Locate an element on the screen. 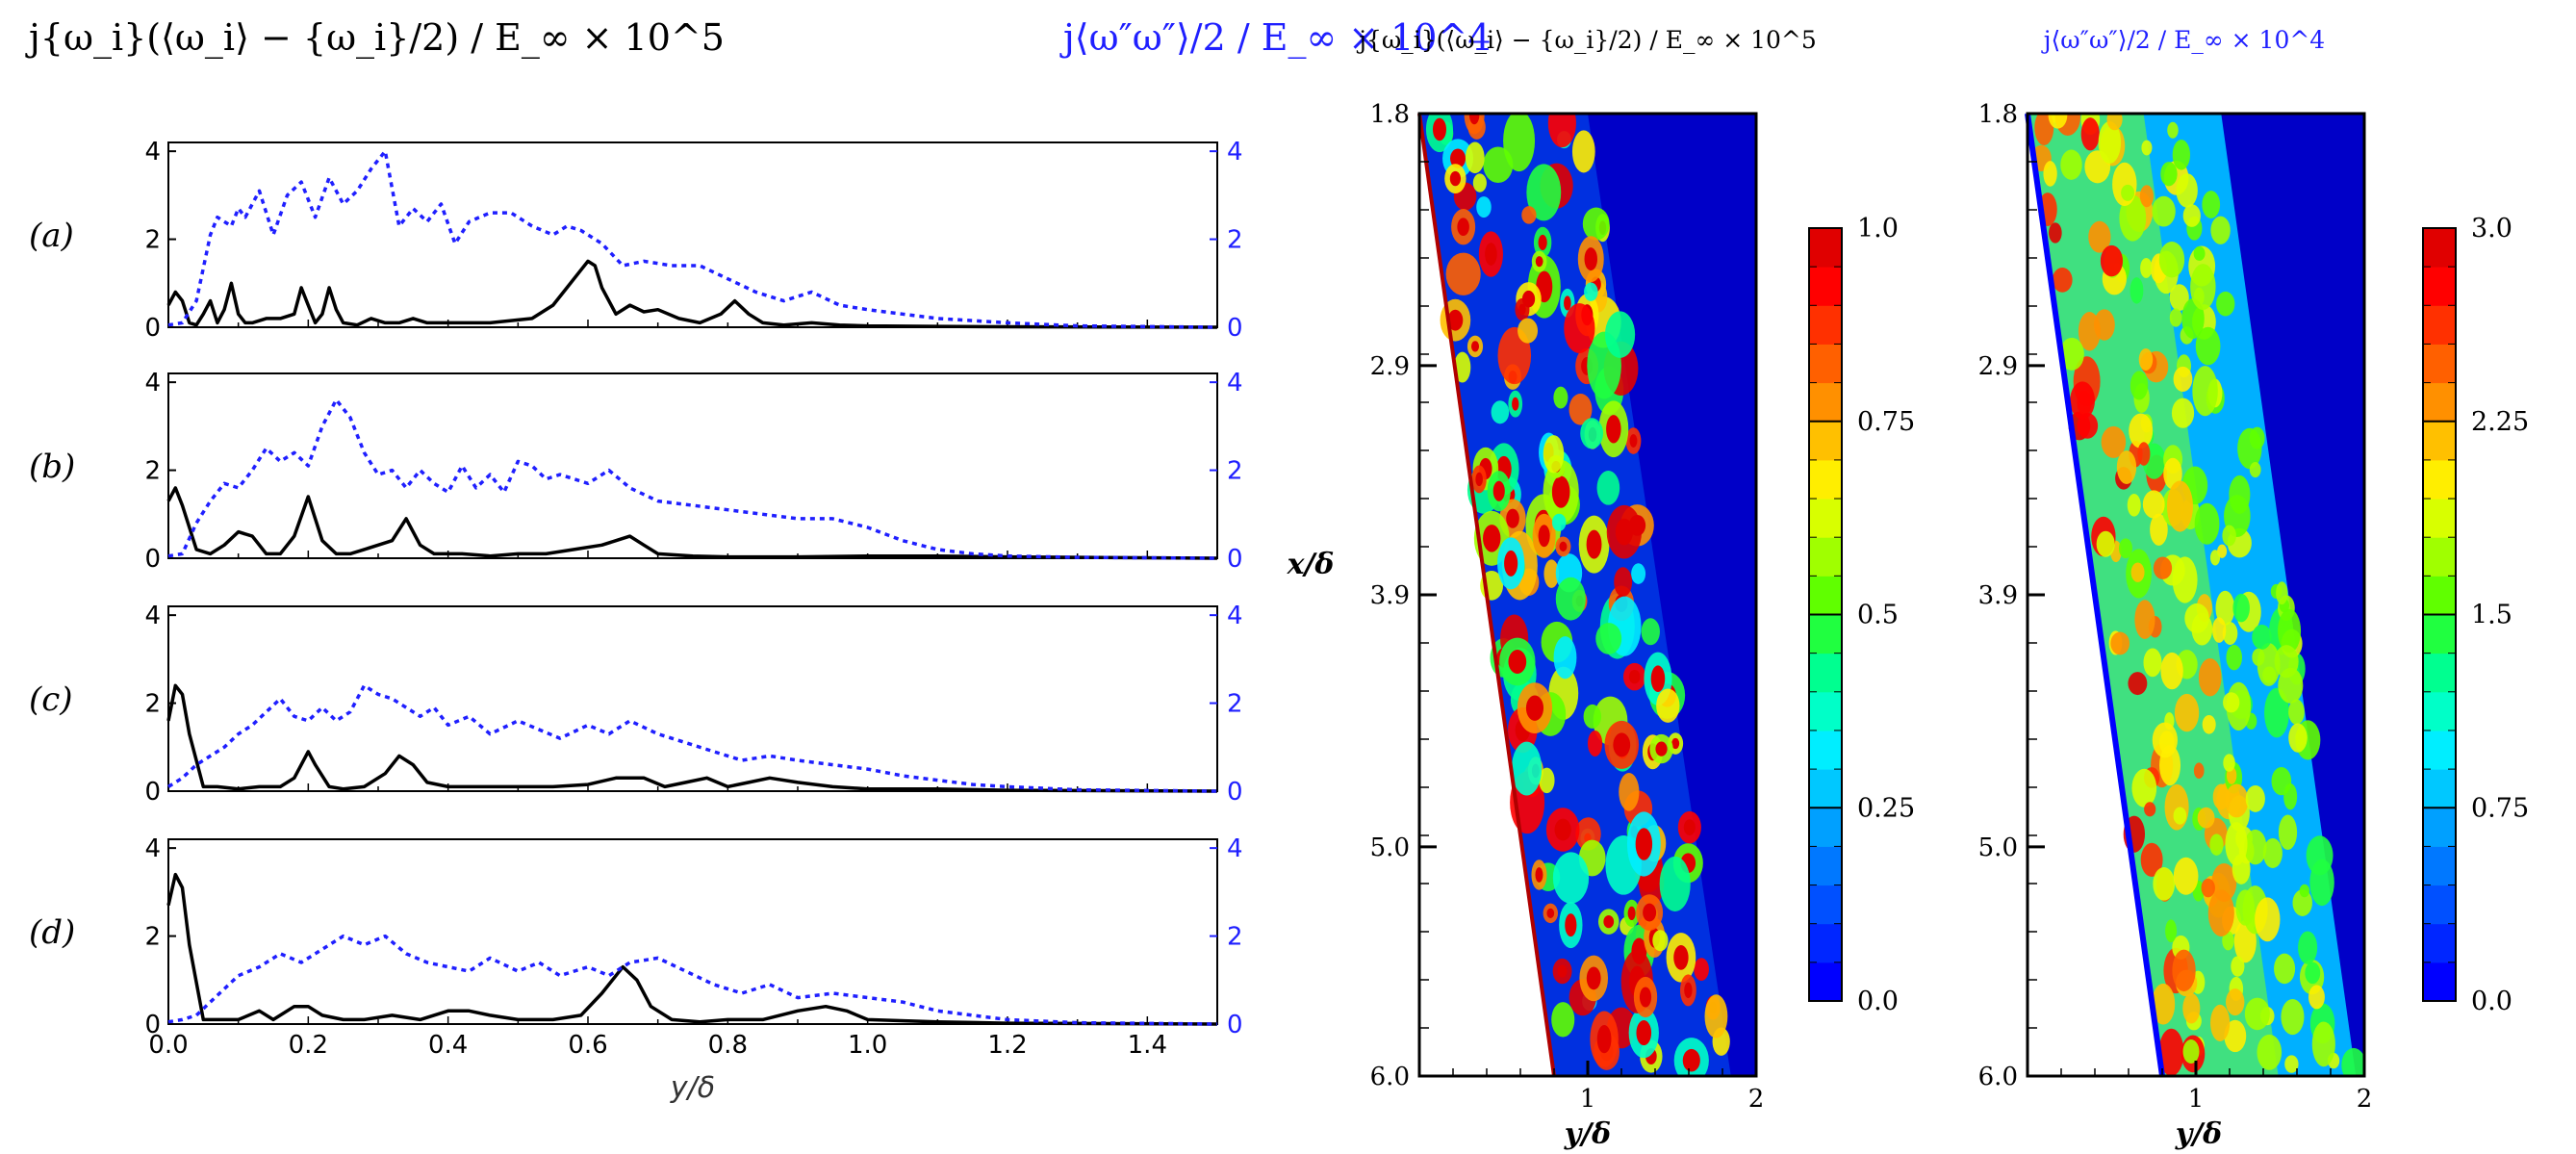 This screenshot has width=2576, height=1154. colorbar-tick-label: 0.0 is located at coordinates (1878, 1001).